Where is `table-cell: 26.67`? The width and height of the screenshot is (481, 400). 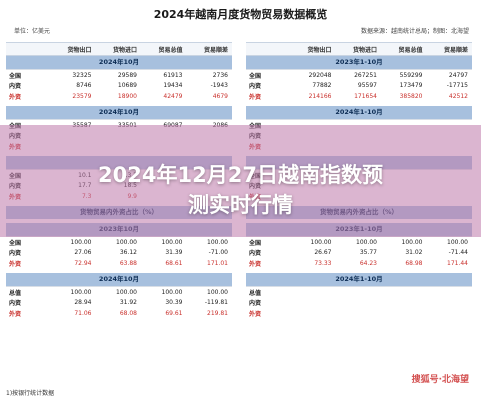
table-cell: 26.67 is located at coordinates (323, 252).